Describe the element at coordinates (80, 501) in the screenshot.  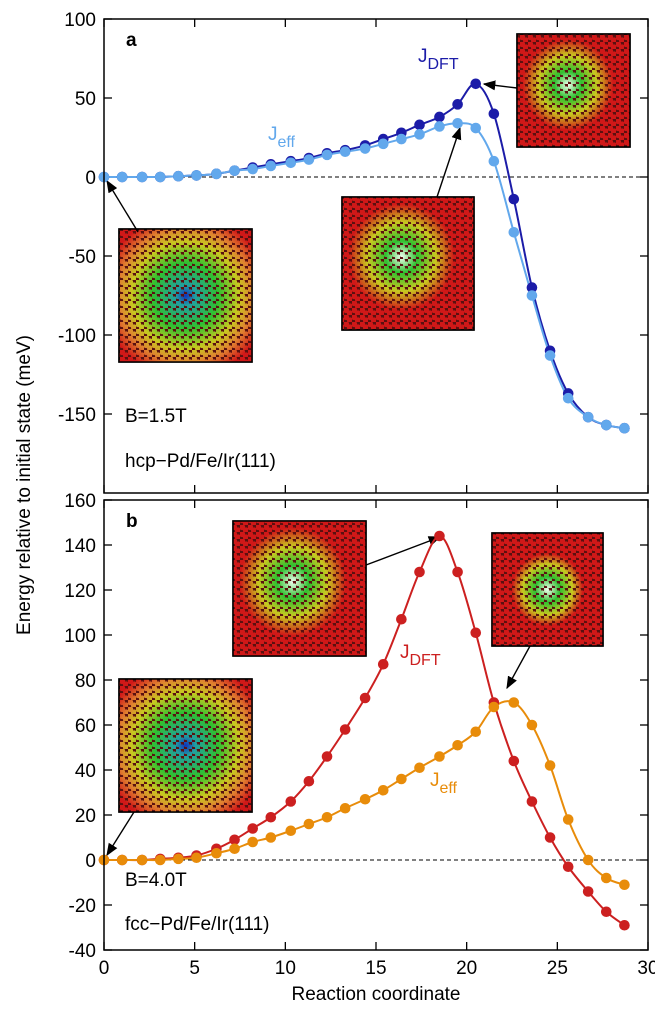
I see `y-tick-label: 160` at that location.